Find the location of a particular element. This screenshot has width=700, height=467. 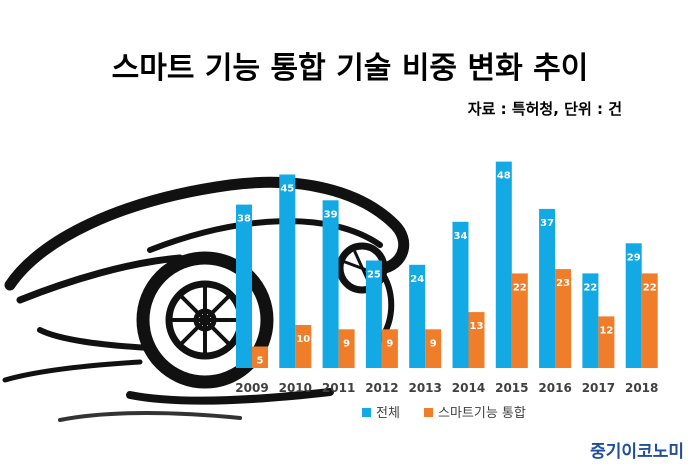

brand-logo: 중기이코노미 is located at coordinates (637, 452).